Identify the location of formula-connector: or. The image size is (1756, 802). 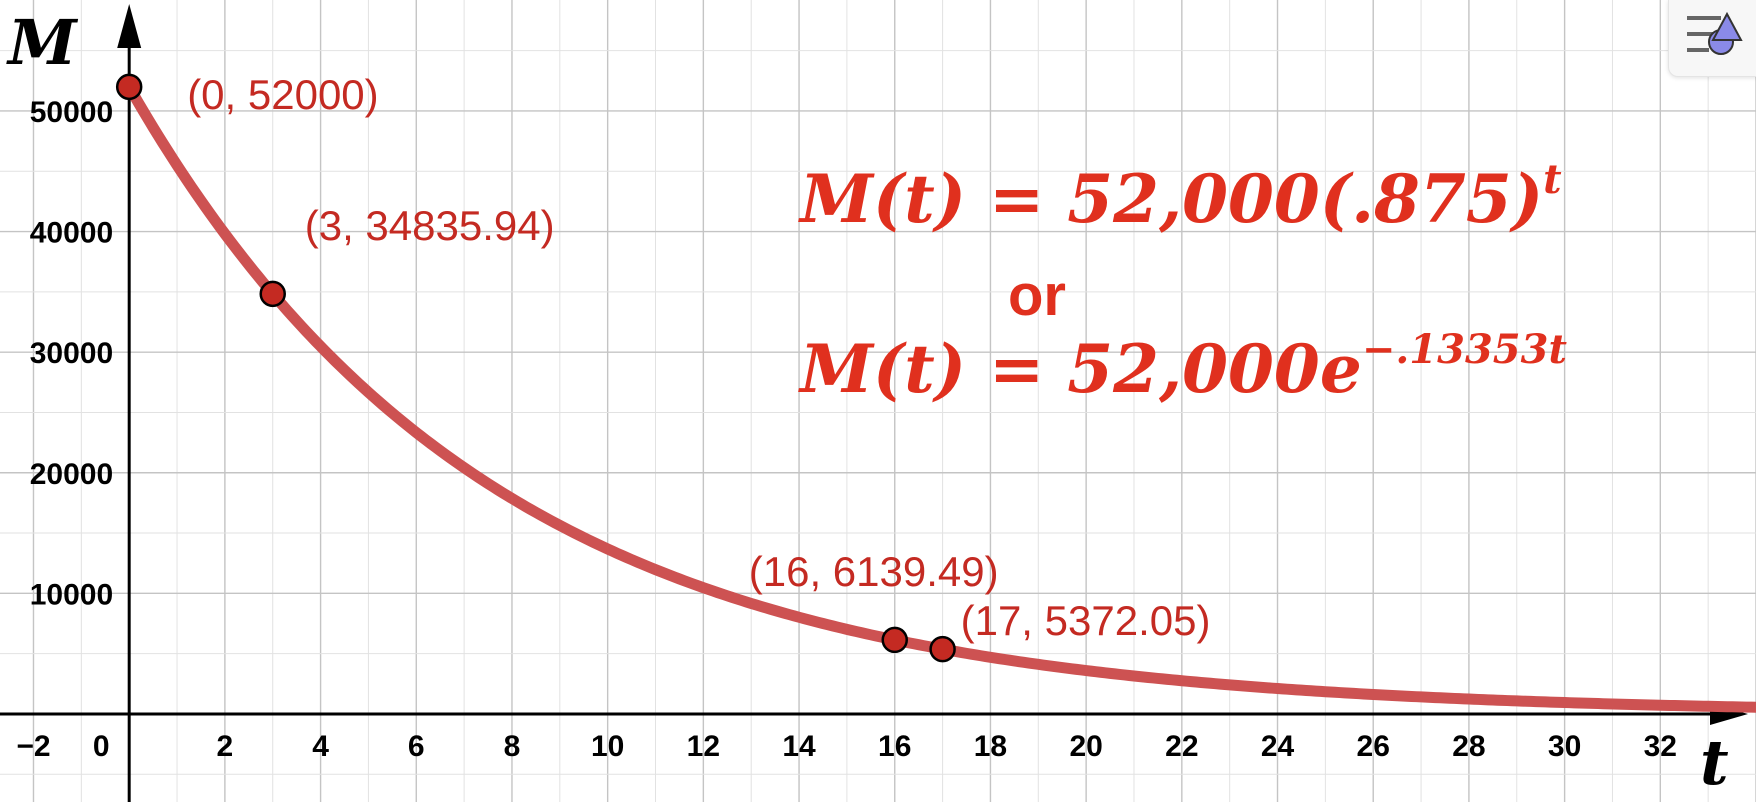
(1037, 295).